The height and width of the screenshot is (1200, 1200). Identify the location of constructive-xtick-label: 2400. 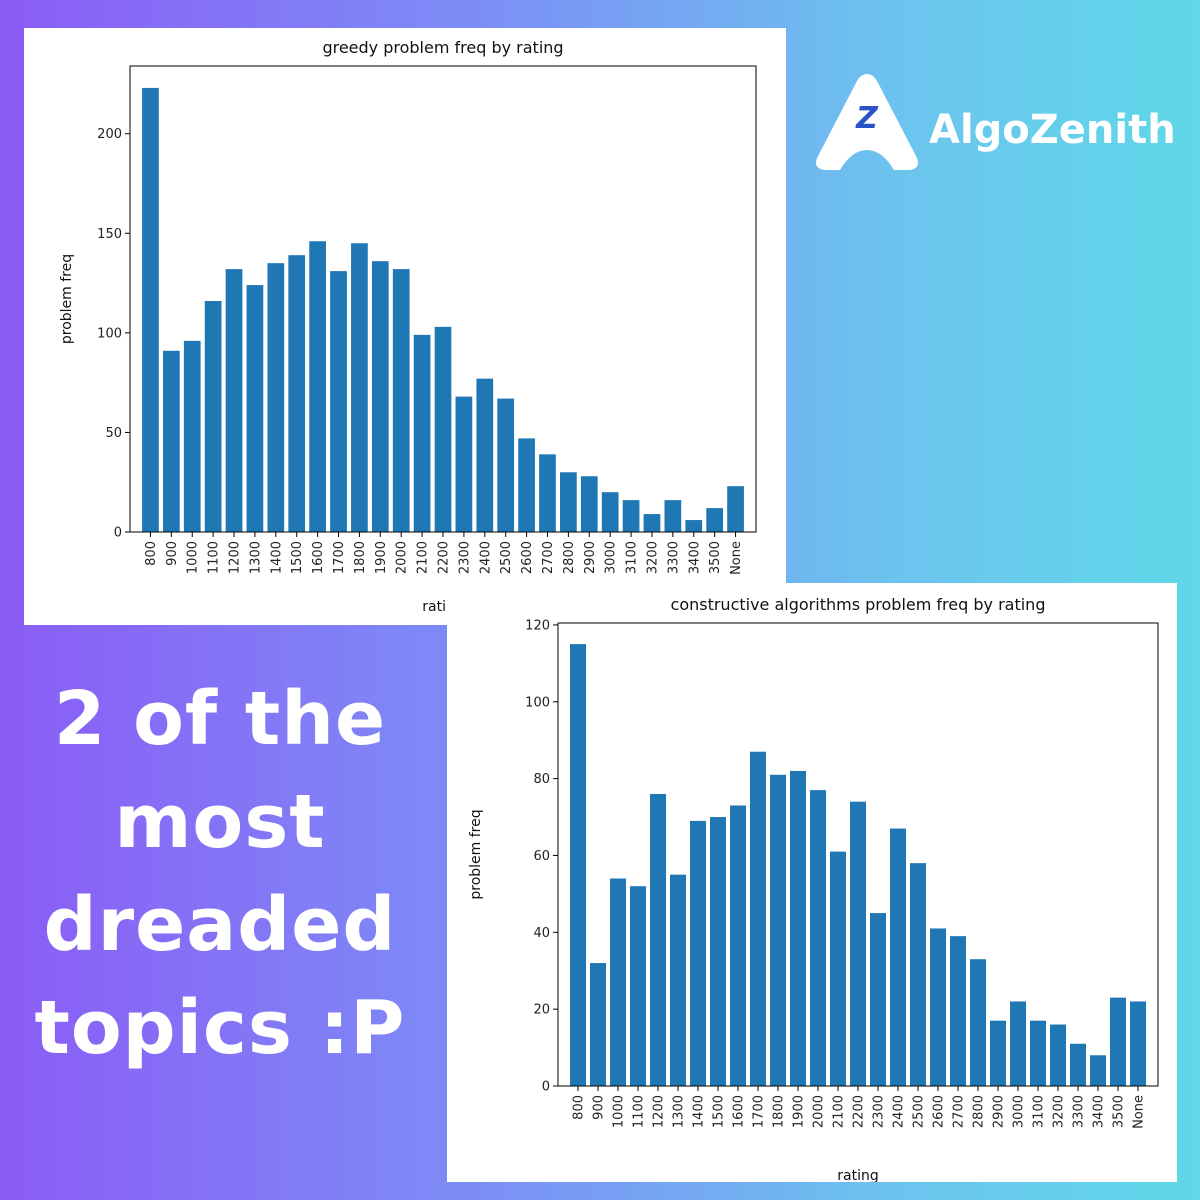
(899, 1111).